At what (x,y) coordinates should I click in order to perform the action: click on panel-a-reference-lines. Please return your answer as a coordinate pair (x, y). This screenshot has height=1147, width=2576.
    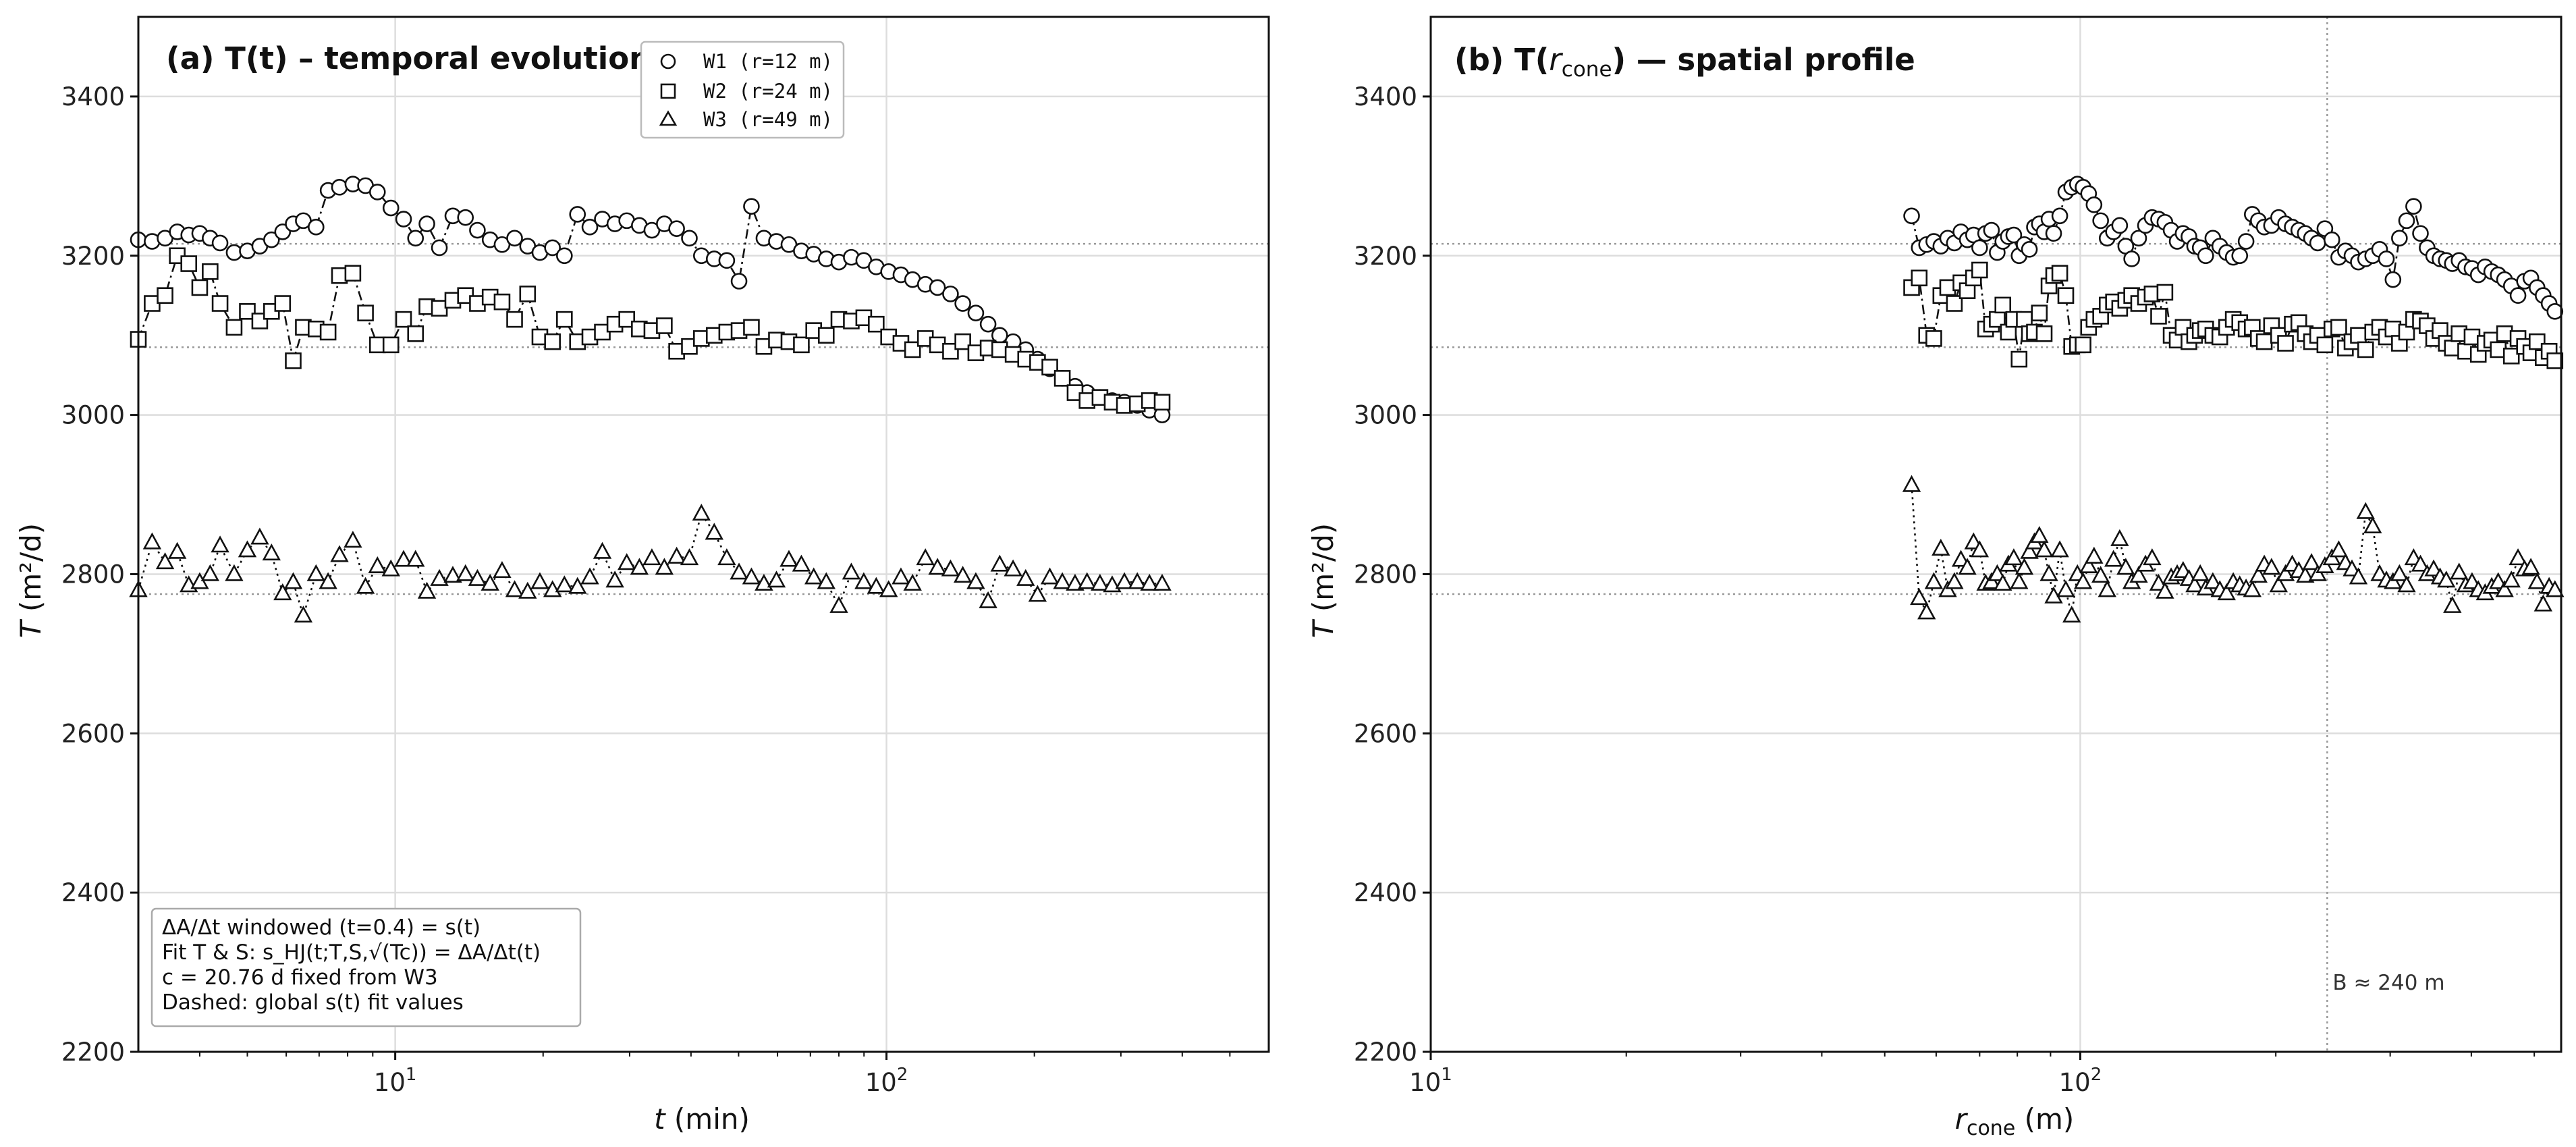
    Looking at the image, I should click on (703, 418).